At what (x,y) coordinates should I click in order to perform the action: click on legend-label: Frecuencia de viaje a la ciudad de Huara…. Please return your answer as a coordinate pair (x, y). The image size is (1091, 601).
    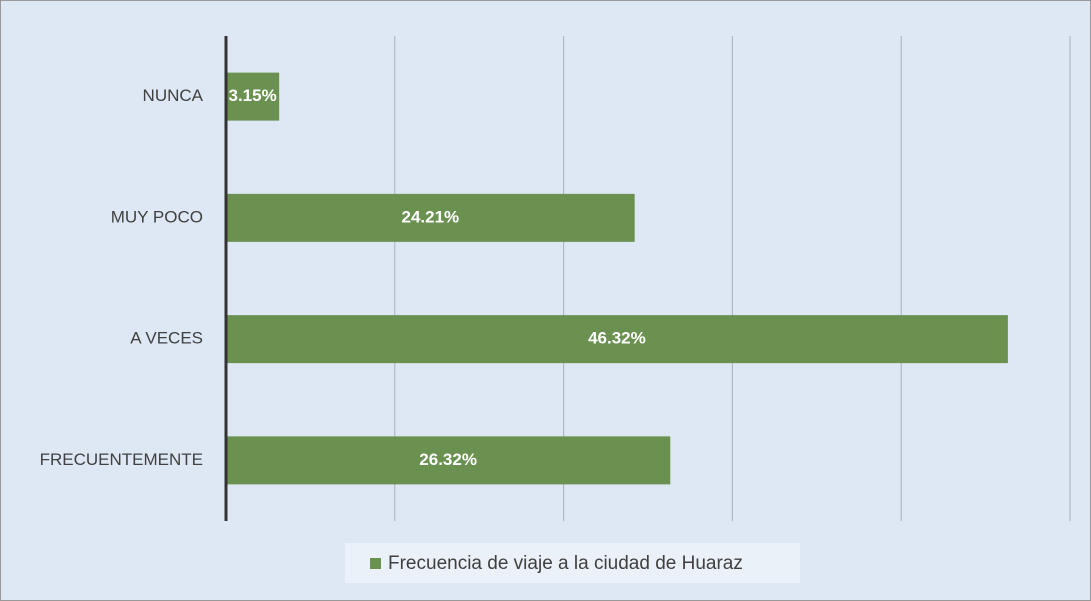
    Looking at the image, I should click on (565, 563).